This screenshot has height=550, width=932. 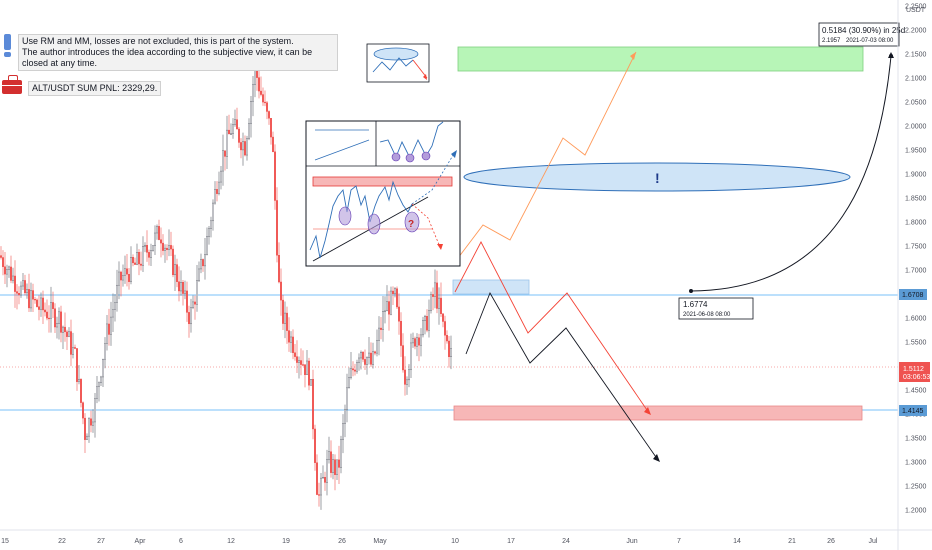 I want to click on x-tick-label: 19, so click(x=286, y=541).